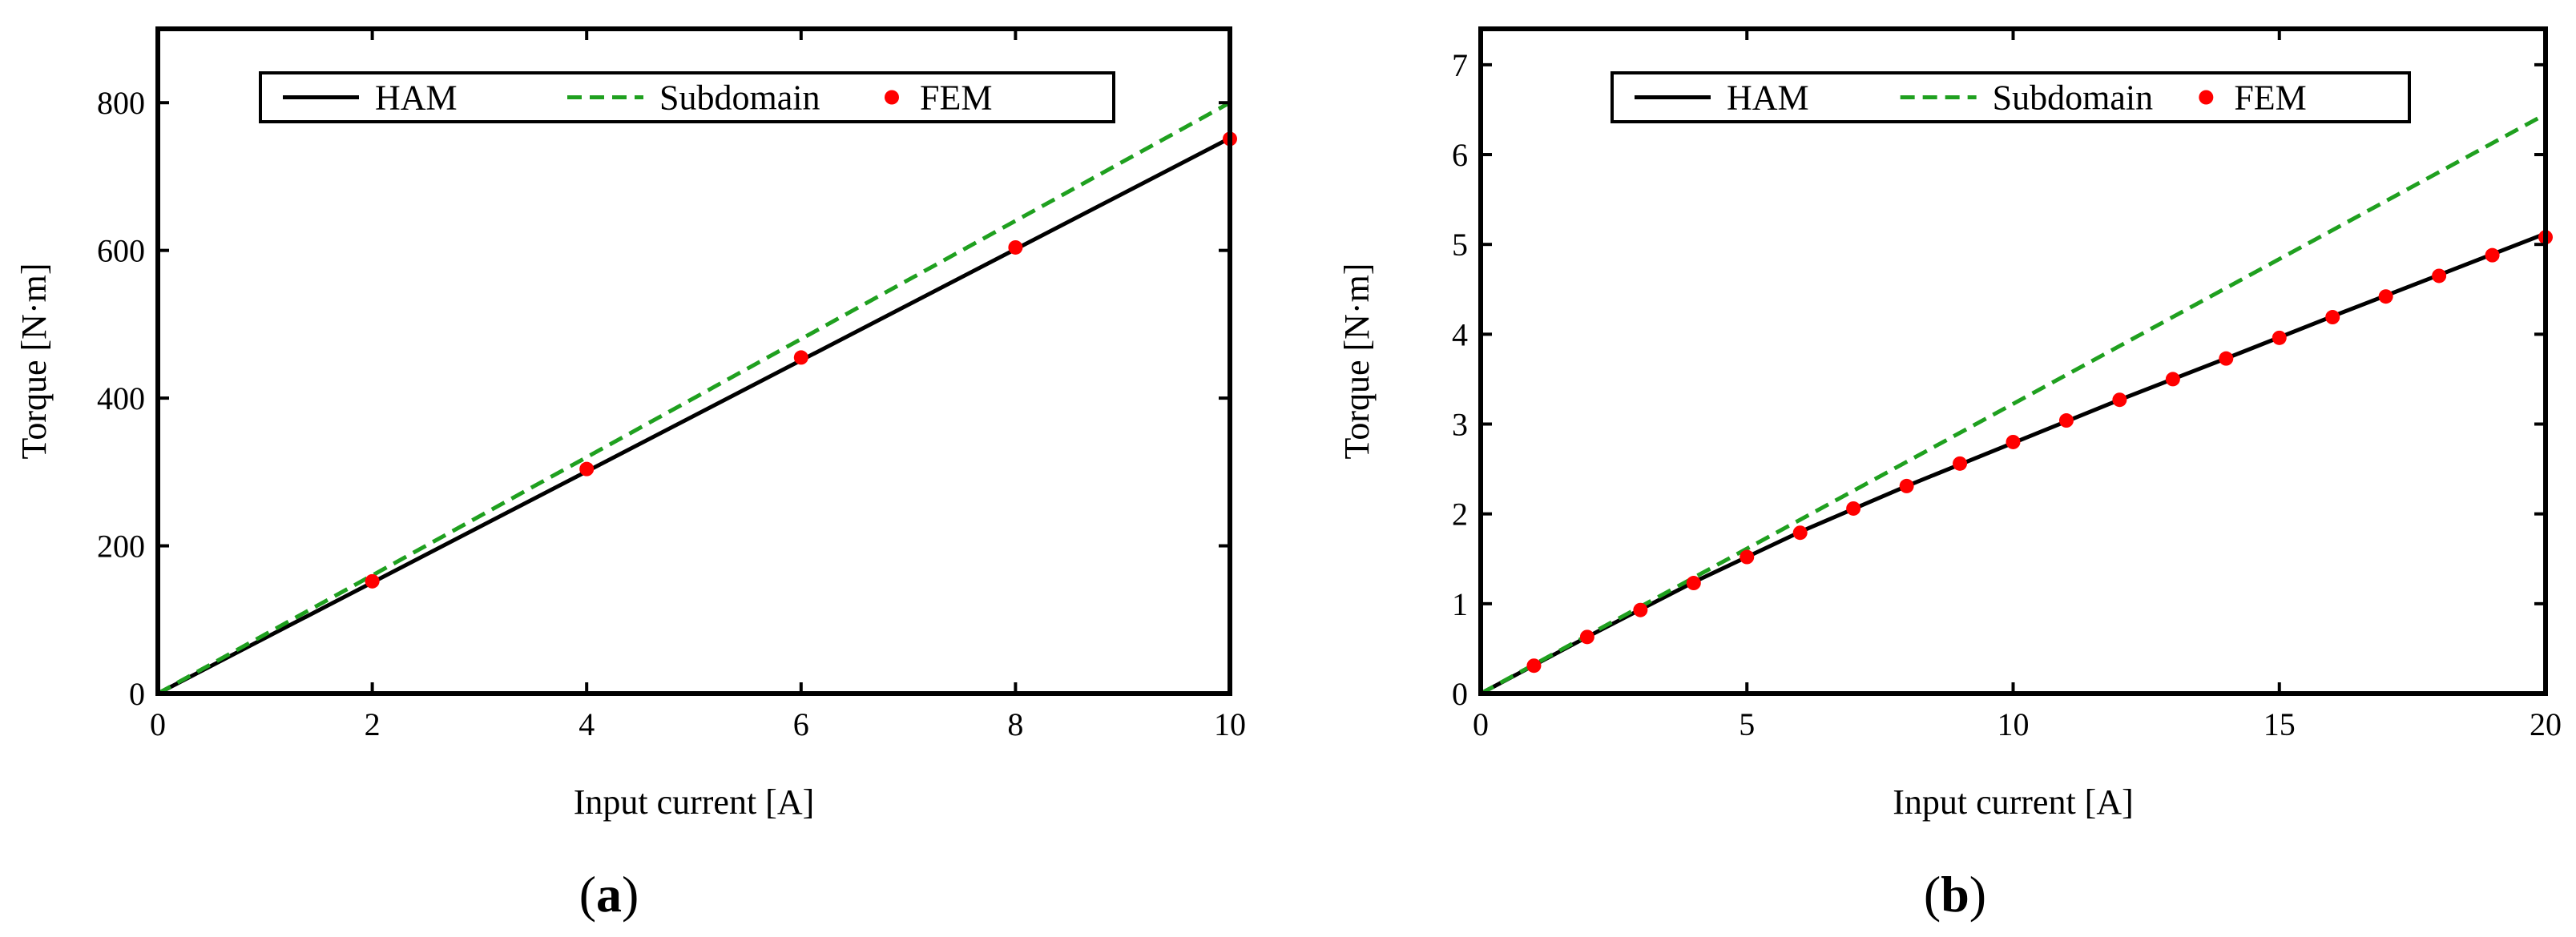 The width and height of the screenshot is (2576, 937). I want to click on panel-label-open-a: (, so click(587, 894).